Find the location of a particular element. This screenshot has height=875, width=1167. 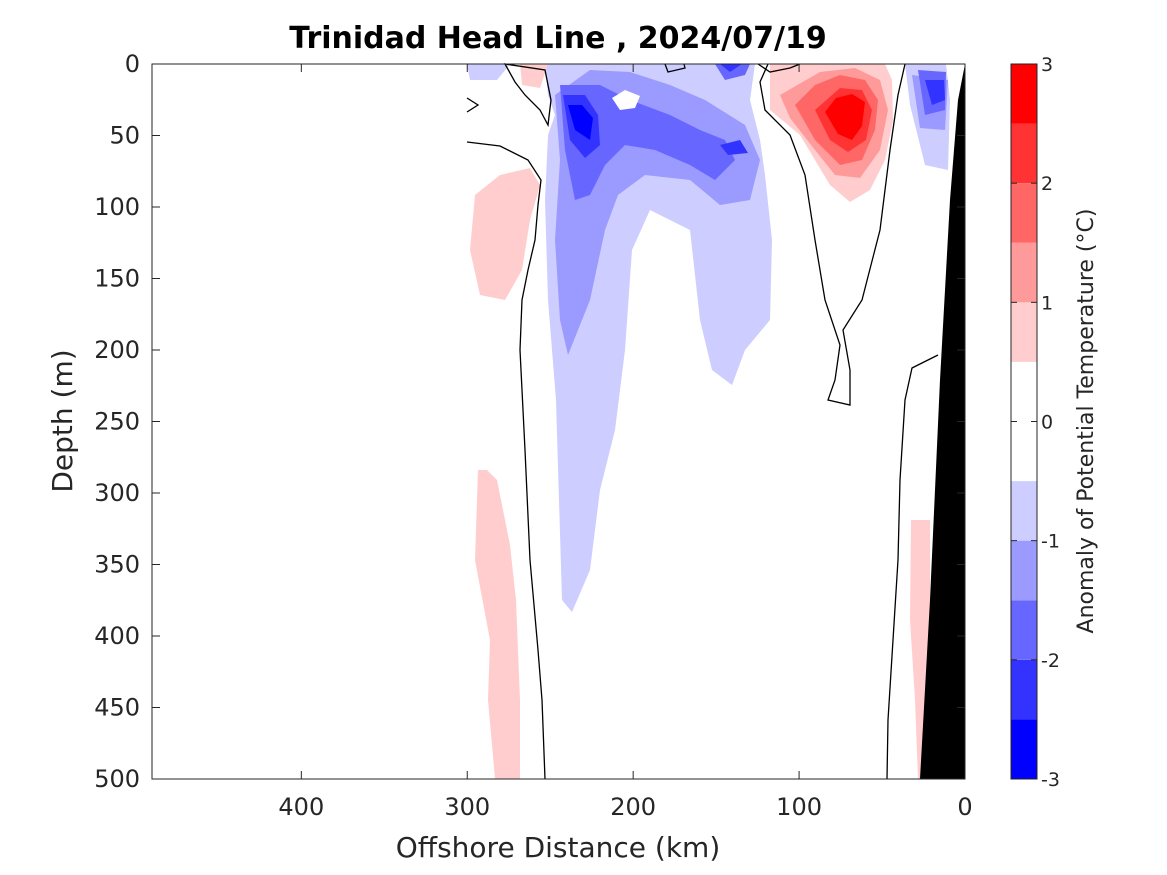

y-tick-label: 100 is located at coordinates (117, 207).